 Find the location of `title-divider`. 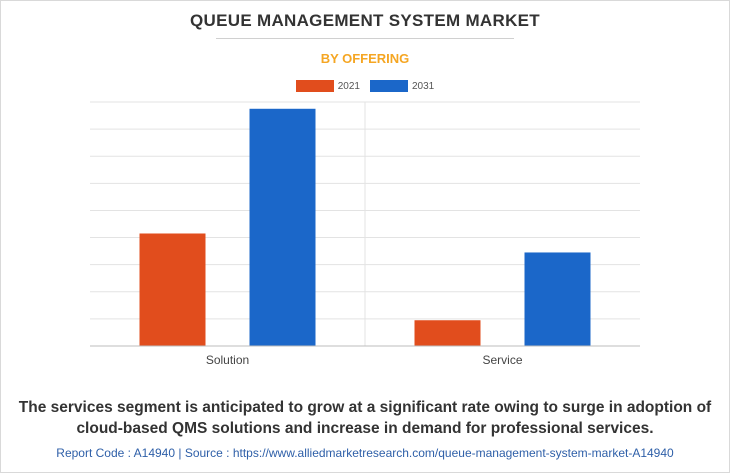

title-divider is located at coordinates (365, 38).